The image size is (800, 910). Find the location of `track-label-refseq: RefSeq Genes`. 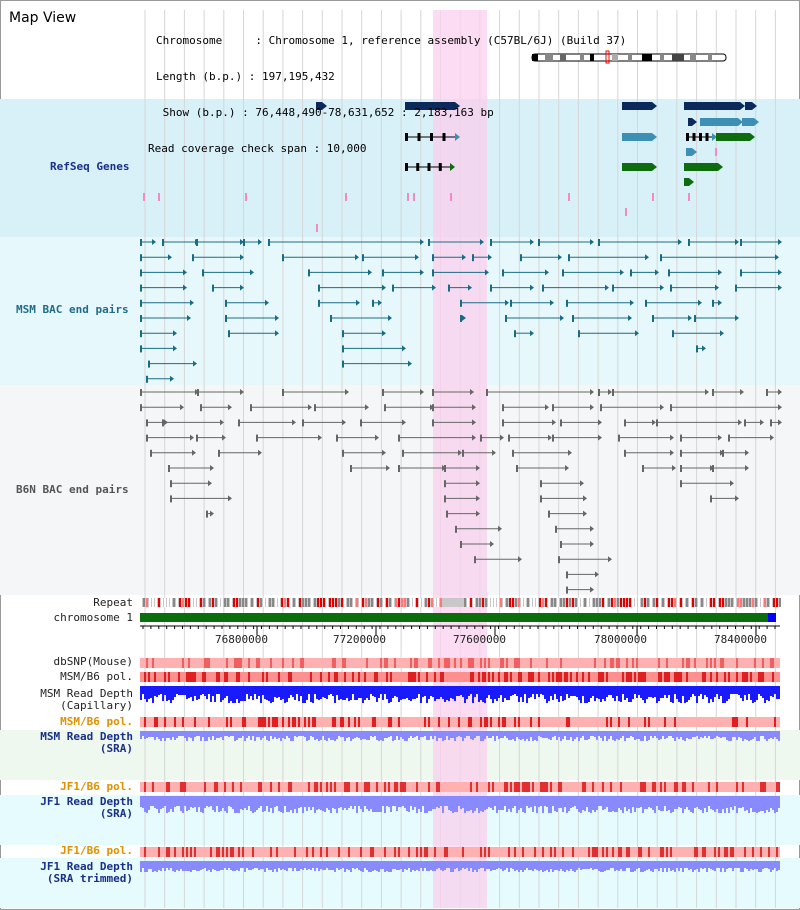

track-label-refseq: RefSeq Genes is located at coordinates (90, 166).